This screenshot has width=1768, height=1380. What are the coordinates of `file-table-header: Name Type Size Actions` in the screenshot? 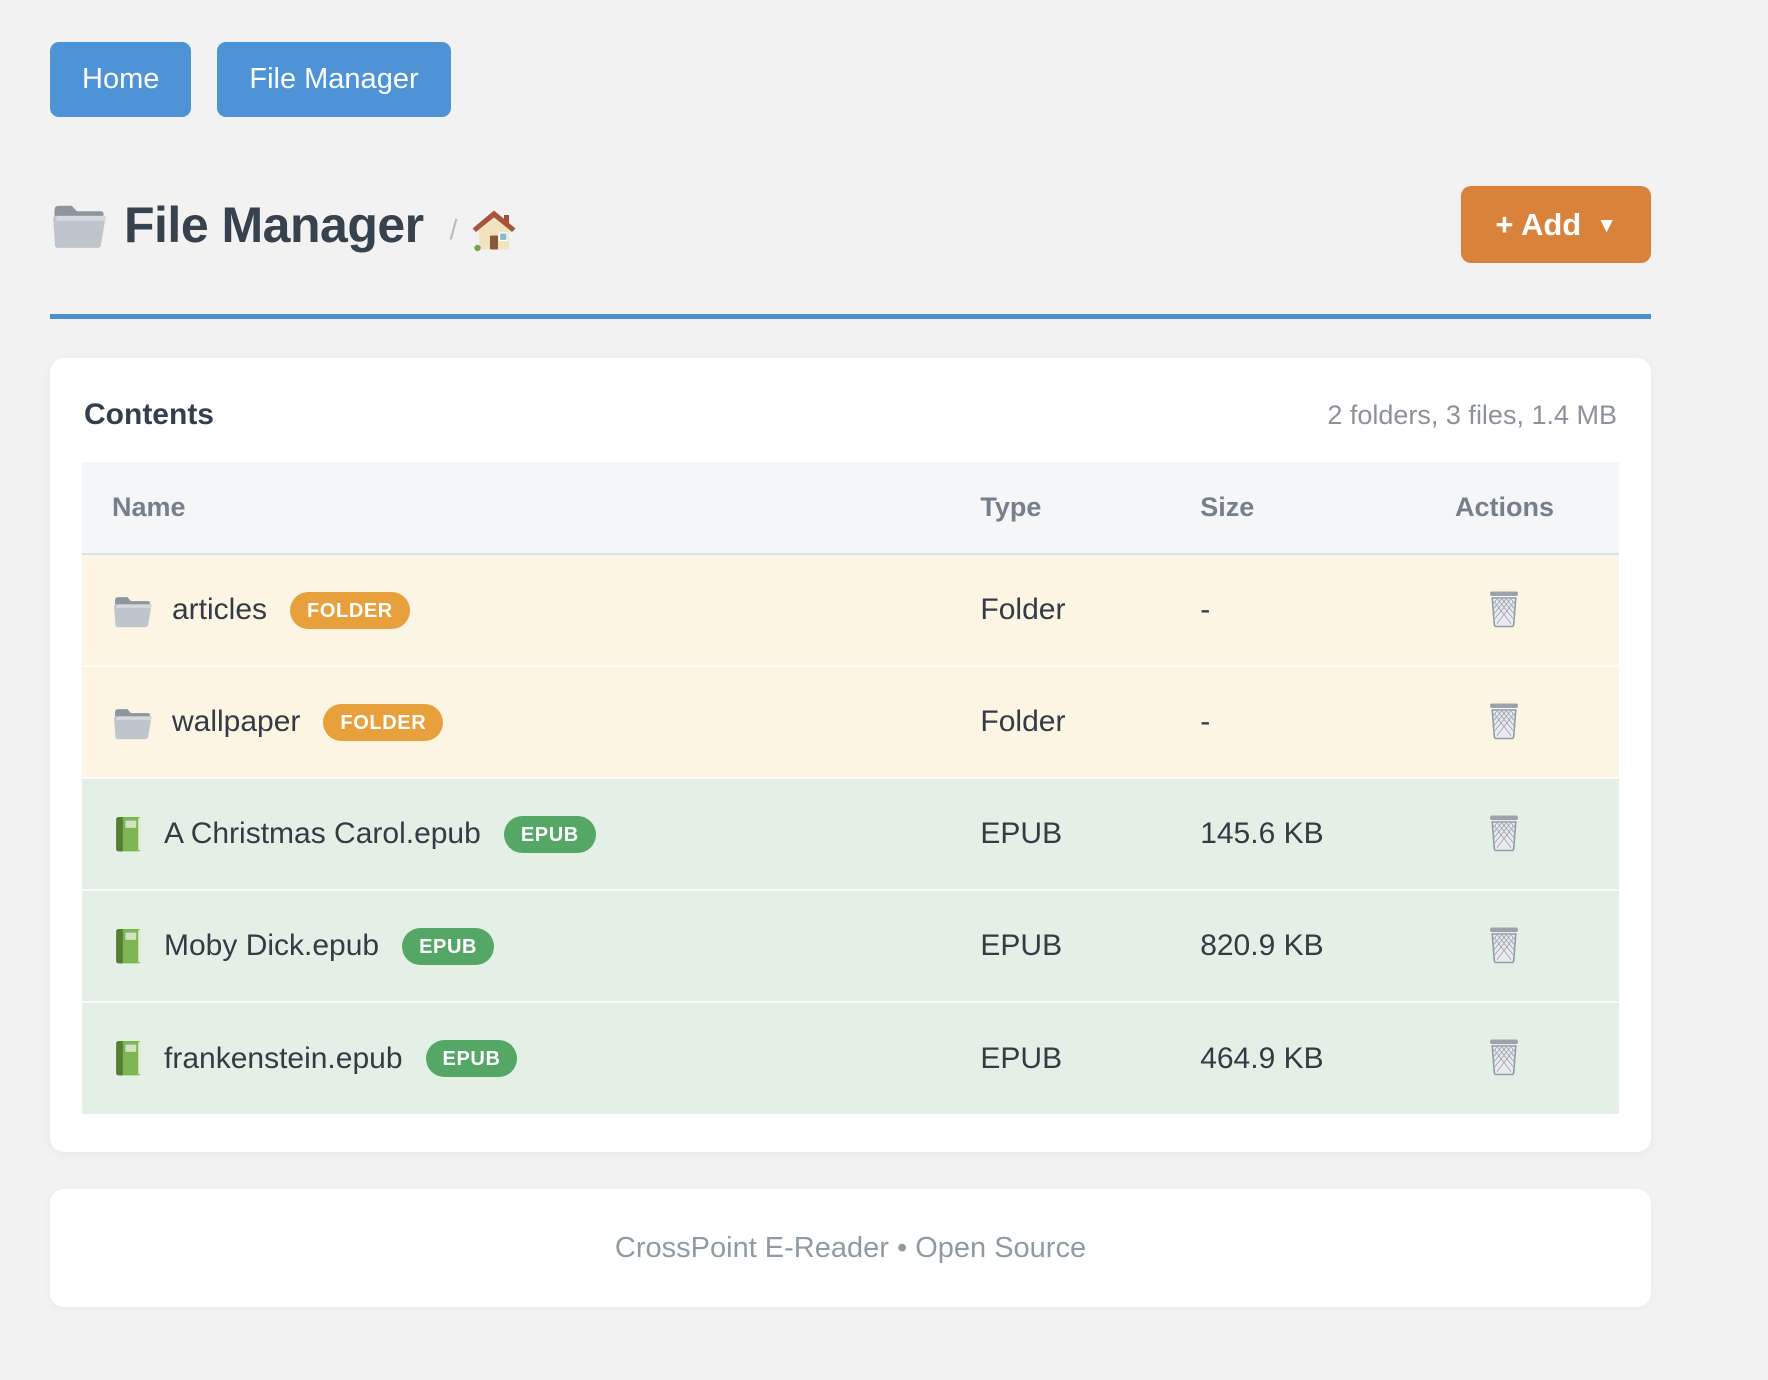 It's located at (850, 508).